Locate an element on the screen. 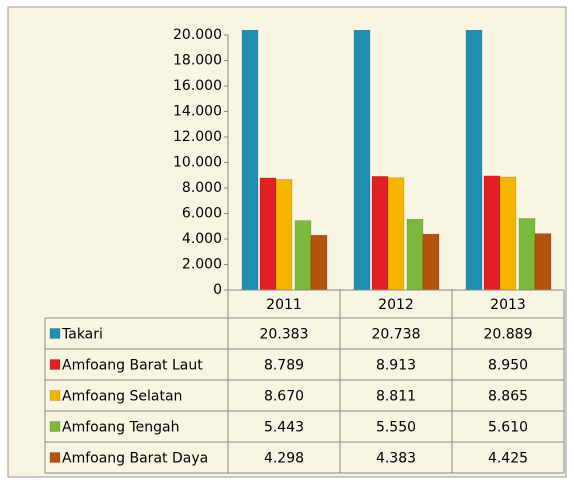 The image size is (574, 483). y-tick-label: 8.000 is located at coordinates (202, 188).